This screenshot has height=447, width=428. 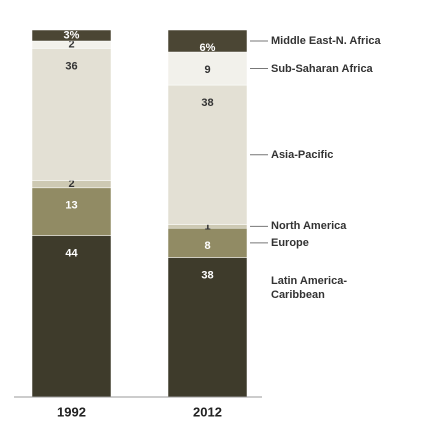 I want to click on value-label: 6%, so click(x=208, y=48).